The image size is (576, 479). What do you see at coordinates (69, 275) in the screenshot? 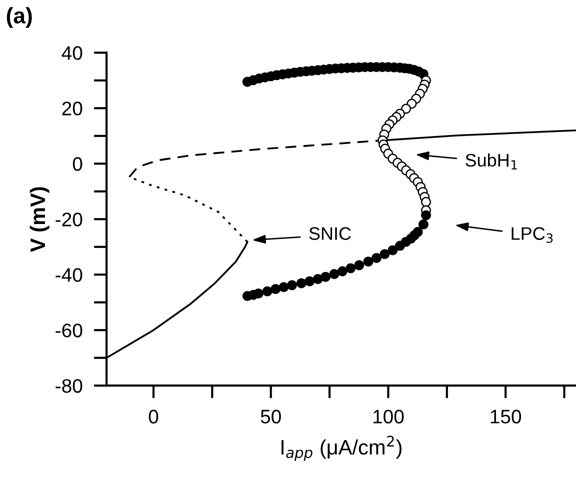
I see `y-tick-label: -40` at bounding box center [69, 275].